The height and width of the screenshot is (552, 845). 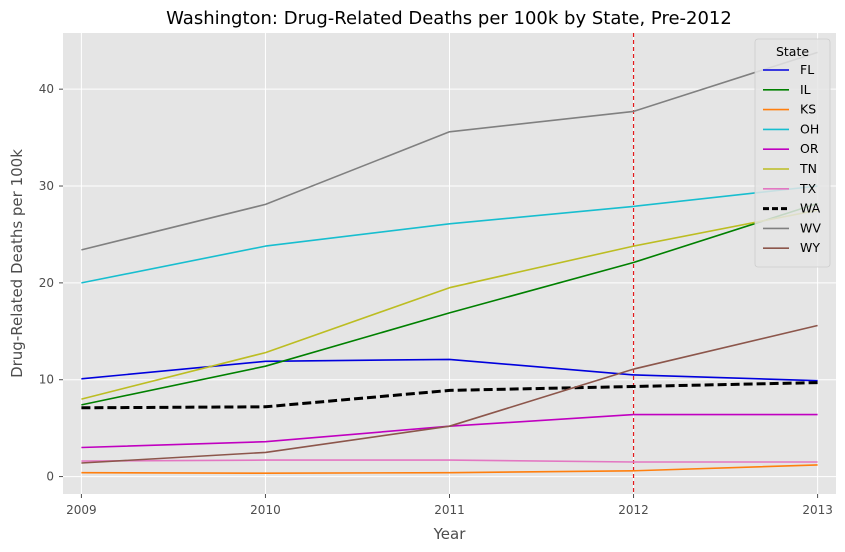 I want to click on x-tick-label: 2009, so click(x=81, y=510).